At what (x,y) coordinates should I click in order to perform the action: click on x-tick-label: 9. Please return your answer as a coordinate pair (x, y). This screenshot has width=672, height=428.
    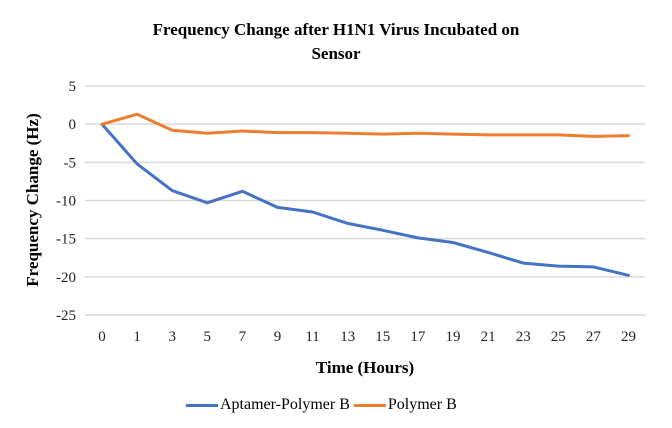
    Looking at the image, I should click on (278, 337).